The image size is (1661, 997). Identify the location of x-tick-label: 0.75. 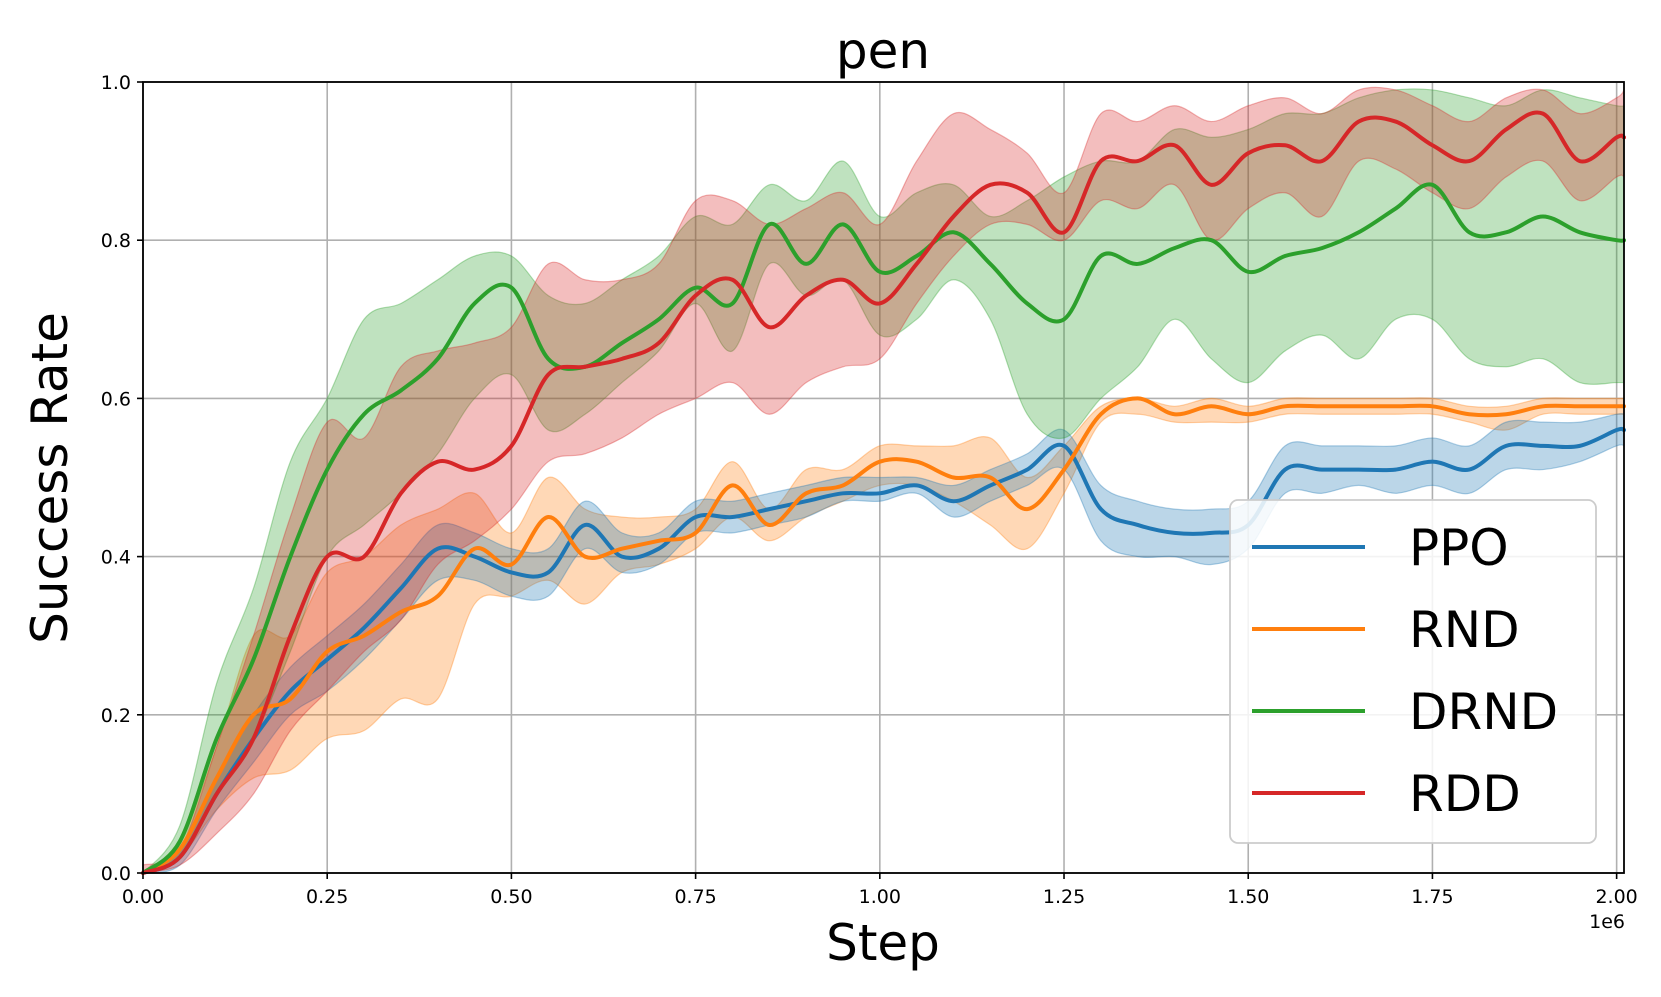
(695, 897).